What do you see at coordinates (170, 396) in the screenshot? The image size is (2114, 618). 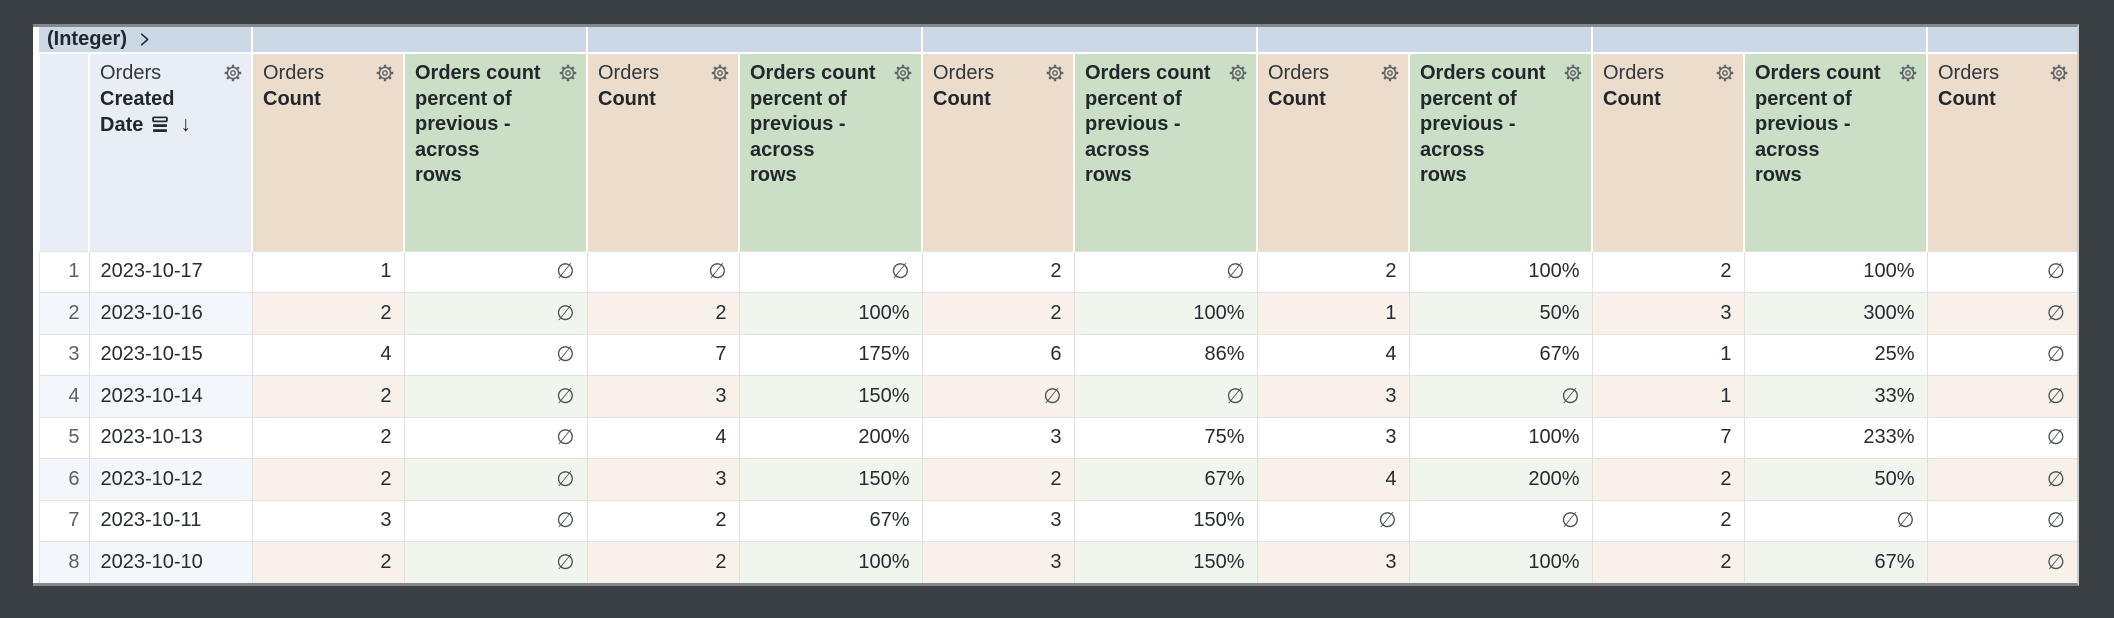 I see `date-cell: 2023-10-14` at bounding box center [170, 396].